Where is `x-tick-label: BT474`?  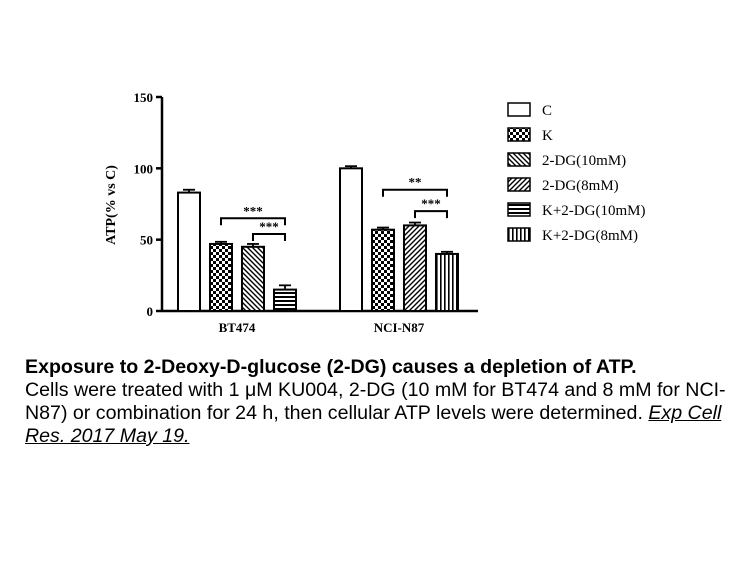 x-tick-label: BT474 is located at coordinates (237, 327).